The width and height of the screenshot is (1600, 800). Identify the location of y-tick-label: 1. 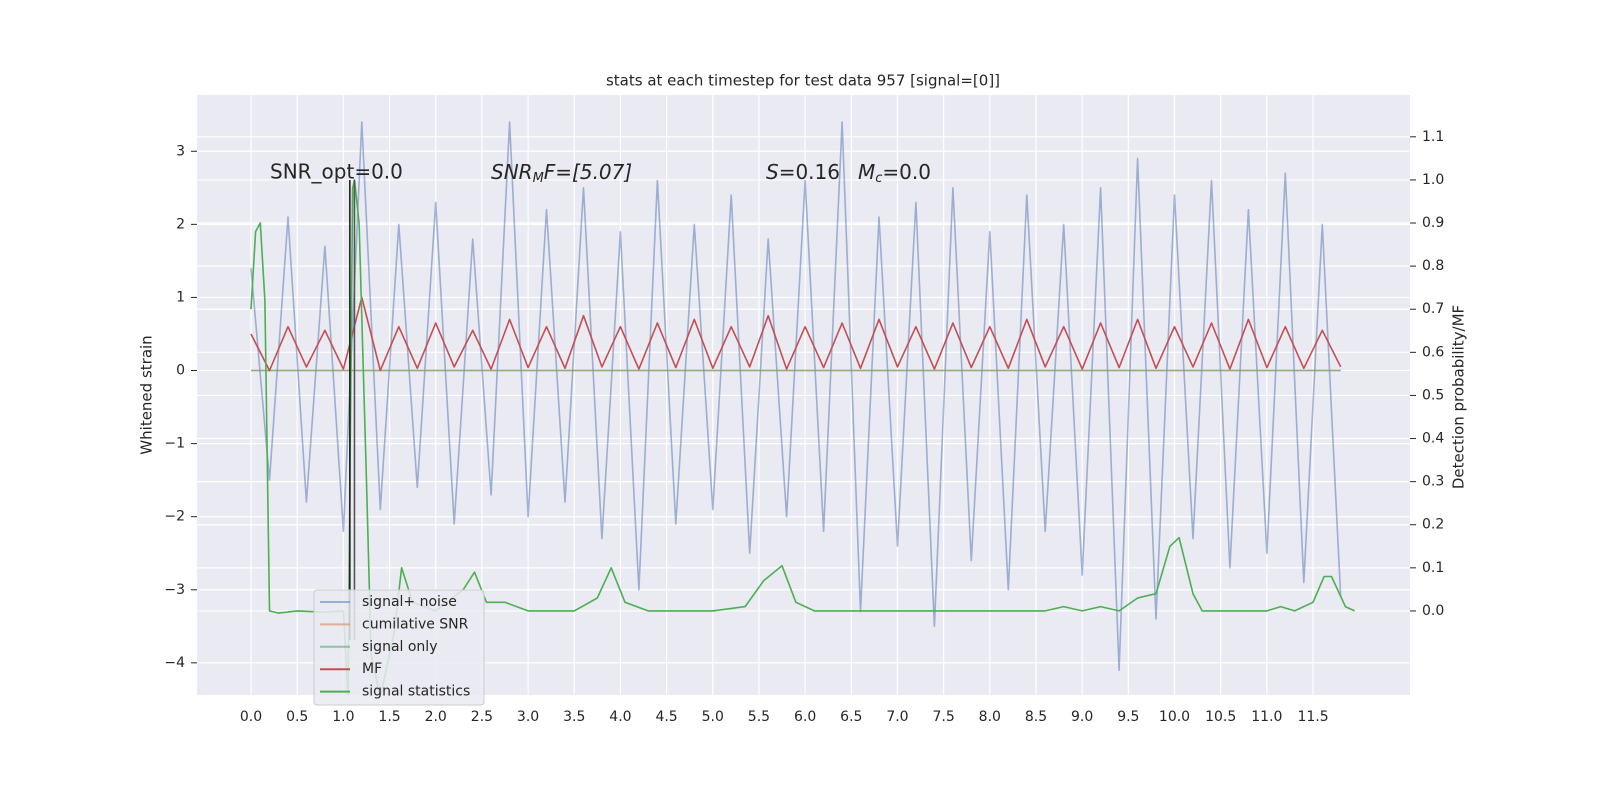
(180, 297).